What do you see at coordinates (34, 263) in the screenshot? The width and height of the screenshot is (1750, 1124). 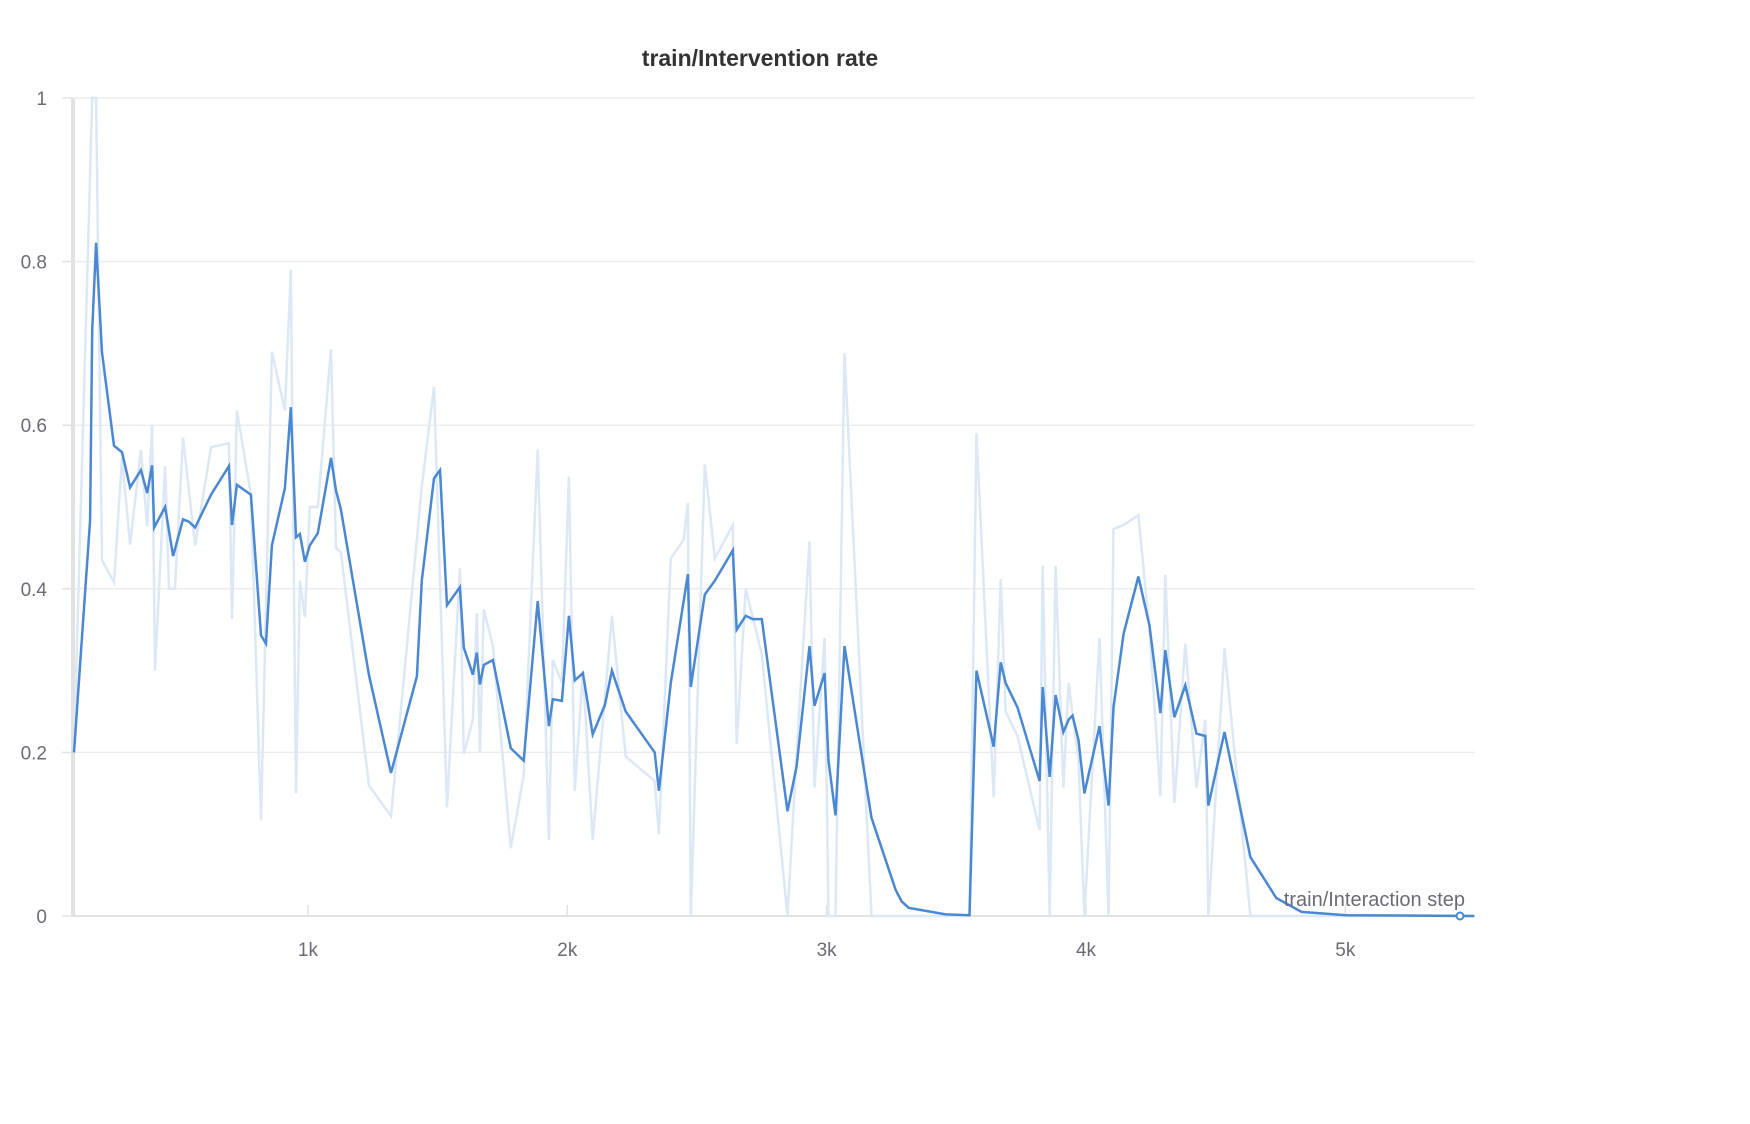 I see `y-tick-label: 0.8` at bounding box center [34, 263].